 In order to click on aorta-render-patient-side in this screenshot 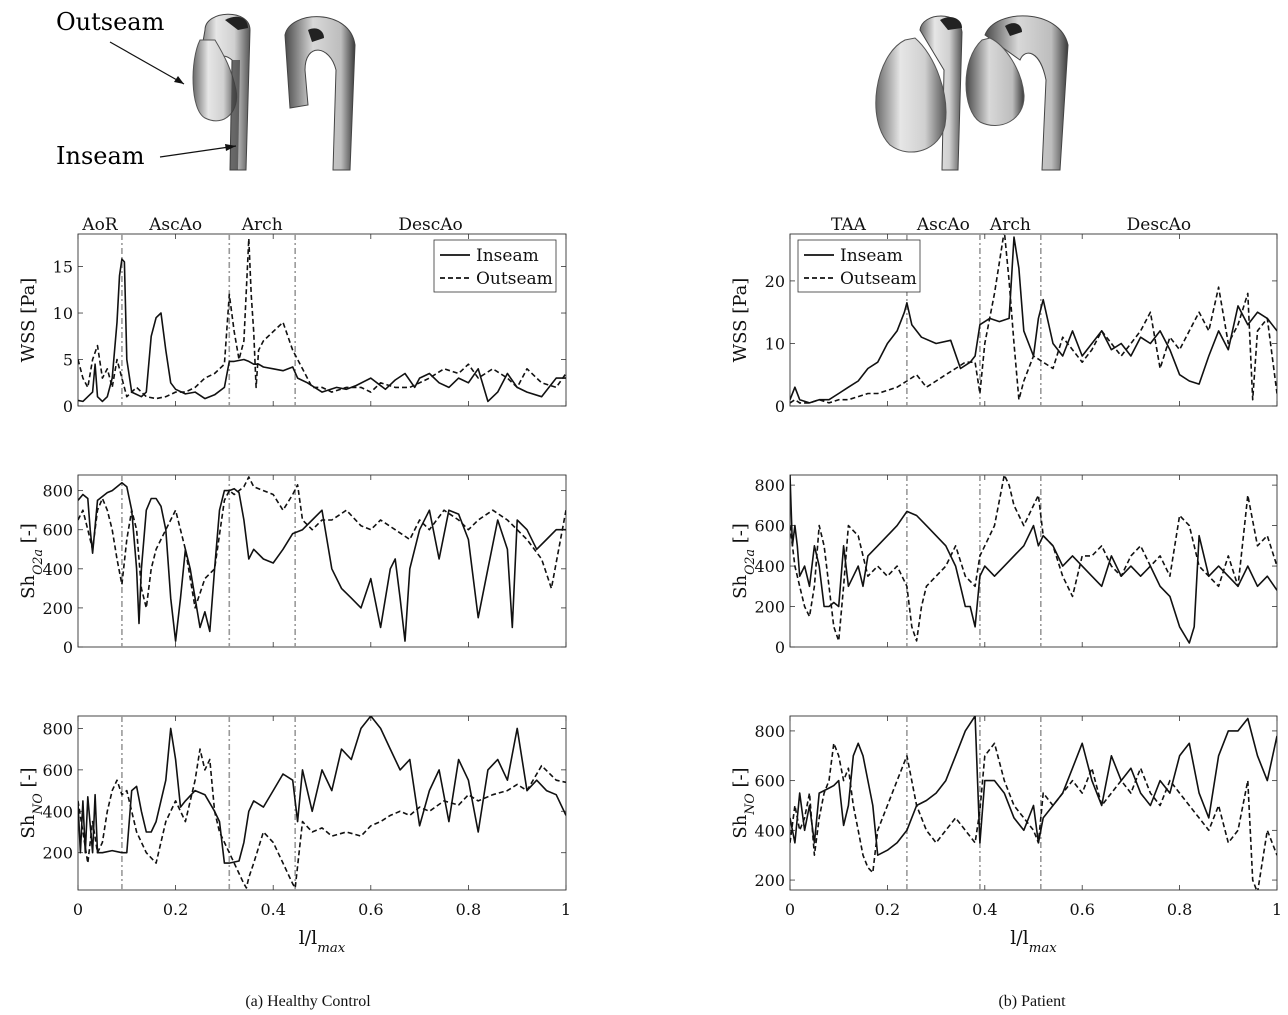, I will do `click(1017, 93)`.